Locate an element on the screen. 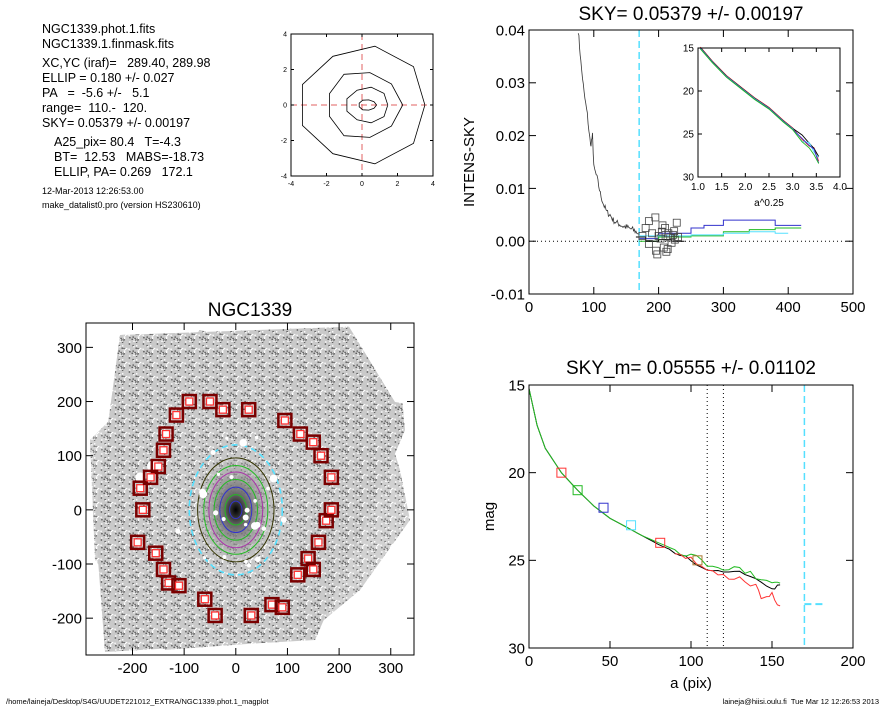 This screenshot has width=885, height=708. info-line: range= 110.- 120. is located at coordinates (95, 108).